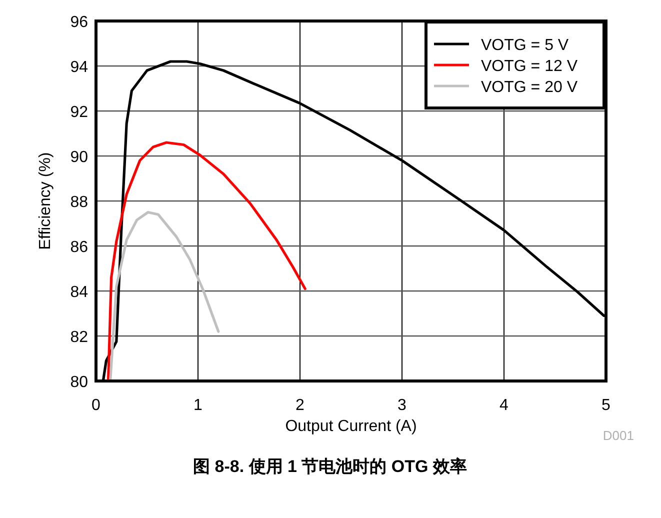 Image resolution: width=661 pixels, height=518 pixels. Describe the element at coordinates (79, 202) in the screenshot. I see `y-tick-label: 88` at that location.